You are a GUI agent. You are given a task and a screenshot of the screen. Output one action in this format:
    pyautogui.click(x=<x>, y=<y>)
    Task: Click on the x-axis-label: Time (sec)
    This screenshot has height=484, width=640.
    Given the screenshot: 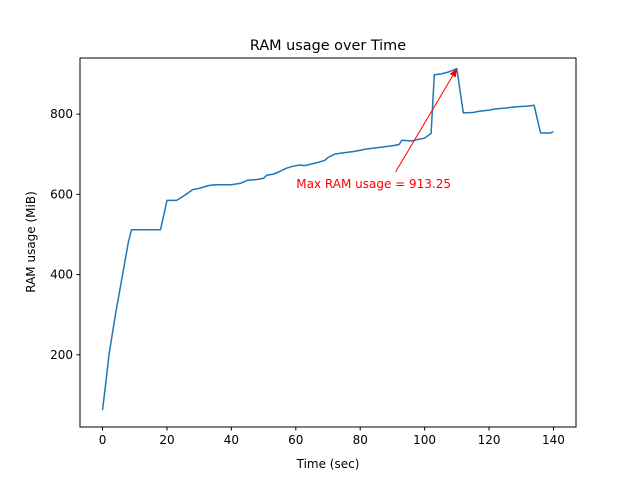 What is the action you would take?
    pyautogui.click(x=328, y=464)
    